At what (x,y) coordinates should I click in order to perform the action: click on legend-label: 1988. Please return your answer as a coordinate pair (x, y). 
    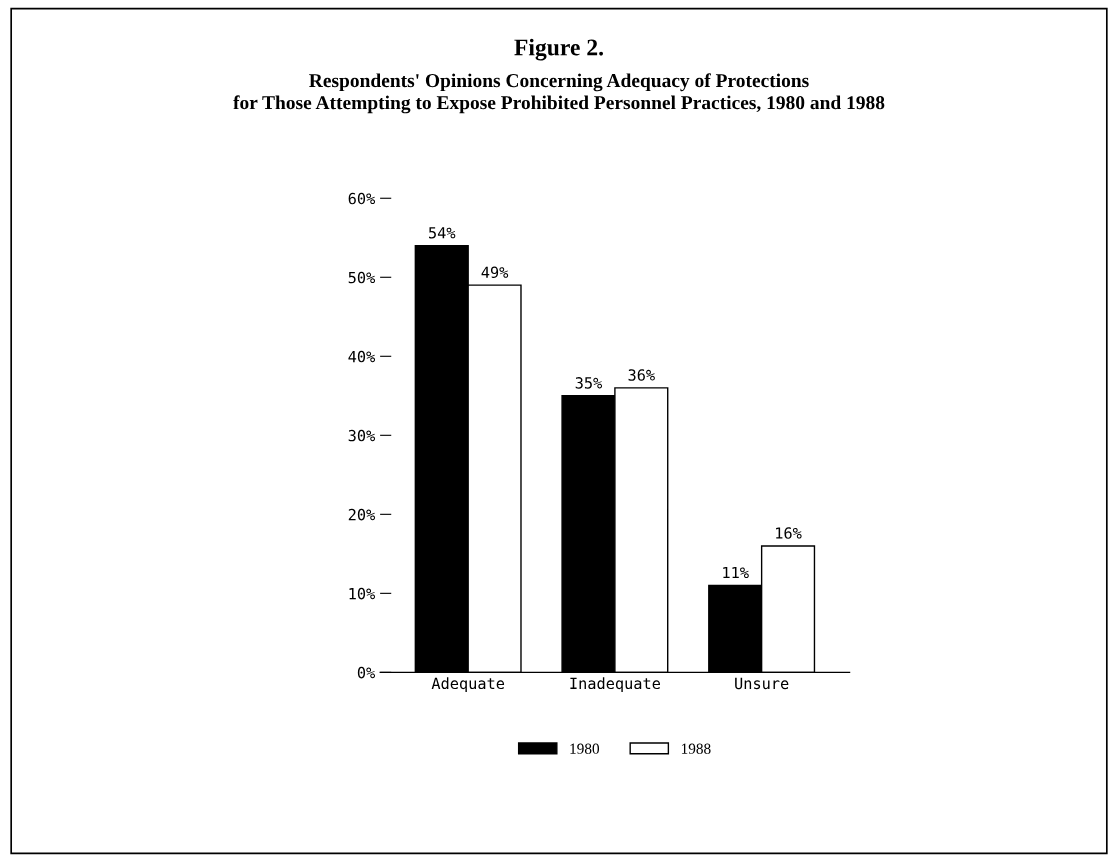
    Looking at the image, I should click on (696, 748).